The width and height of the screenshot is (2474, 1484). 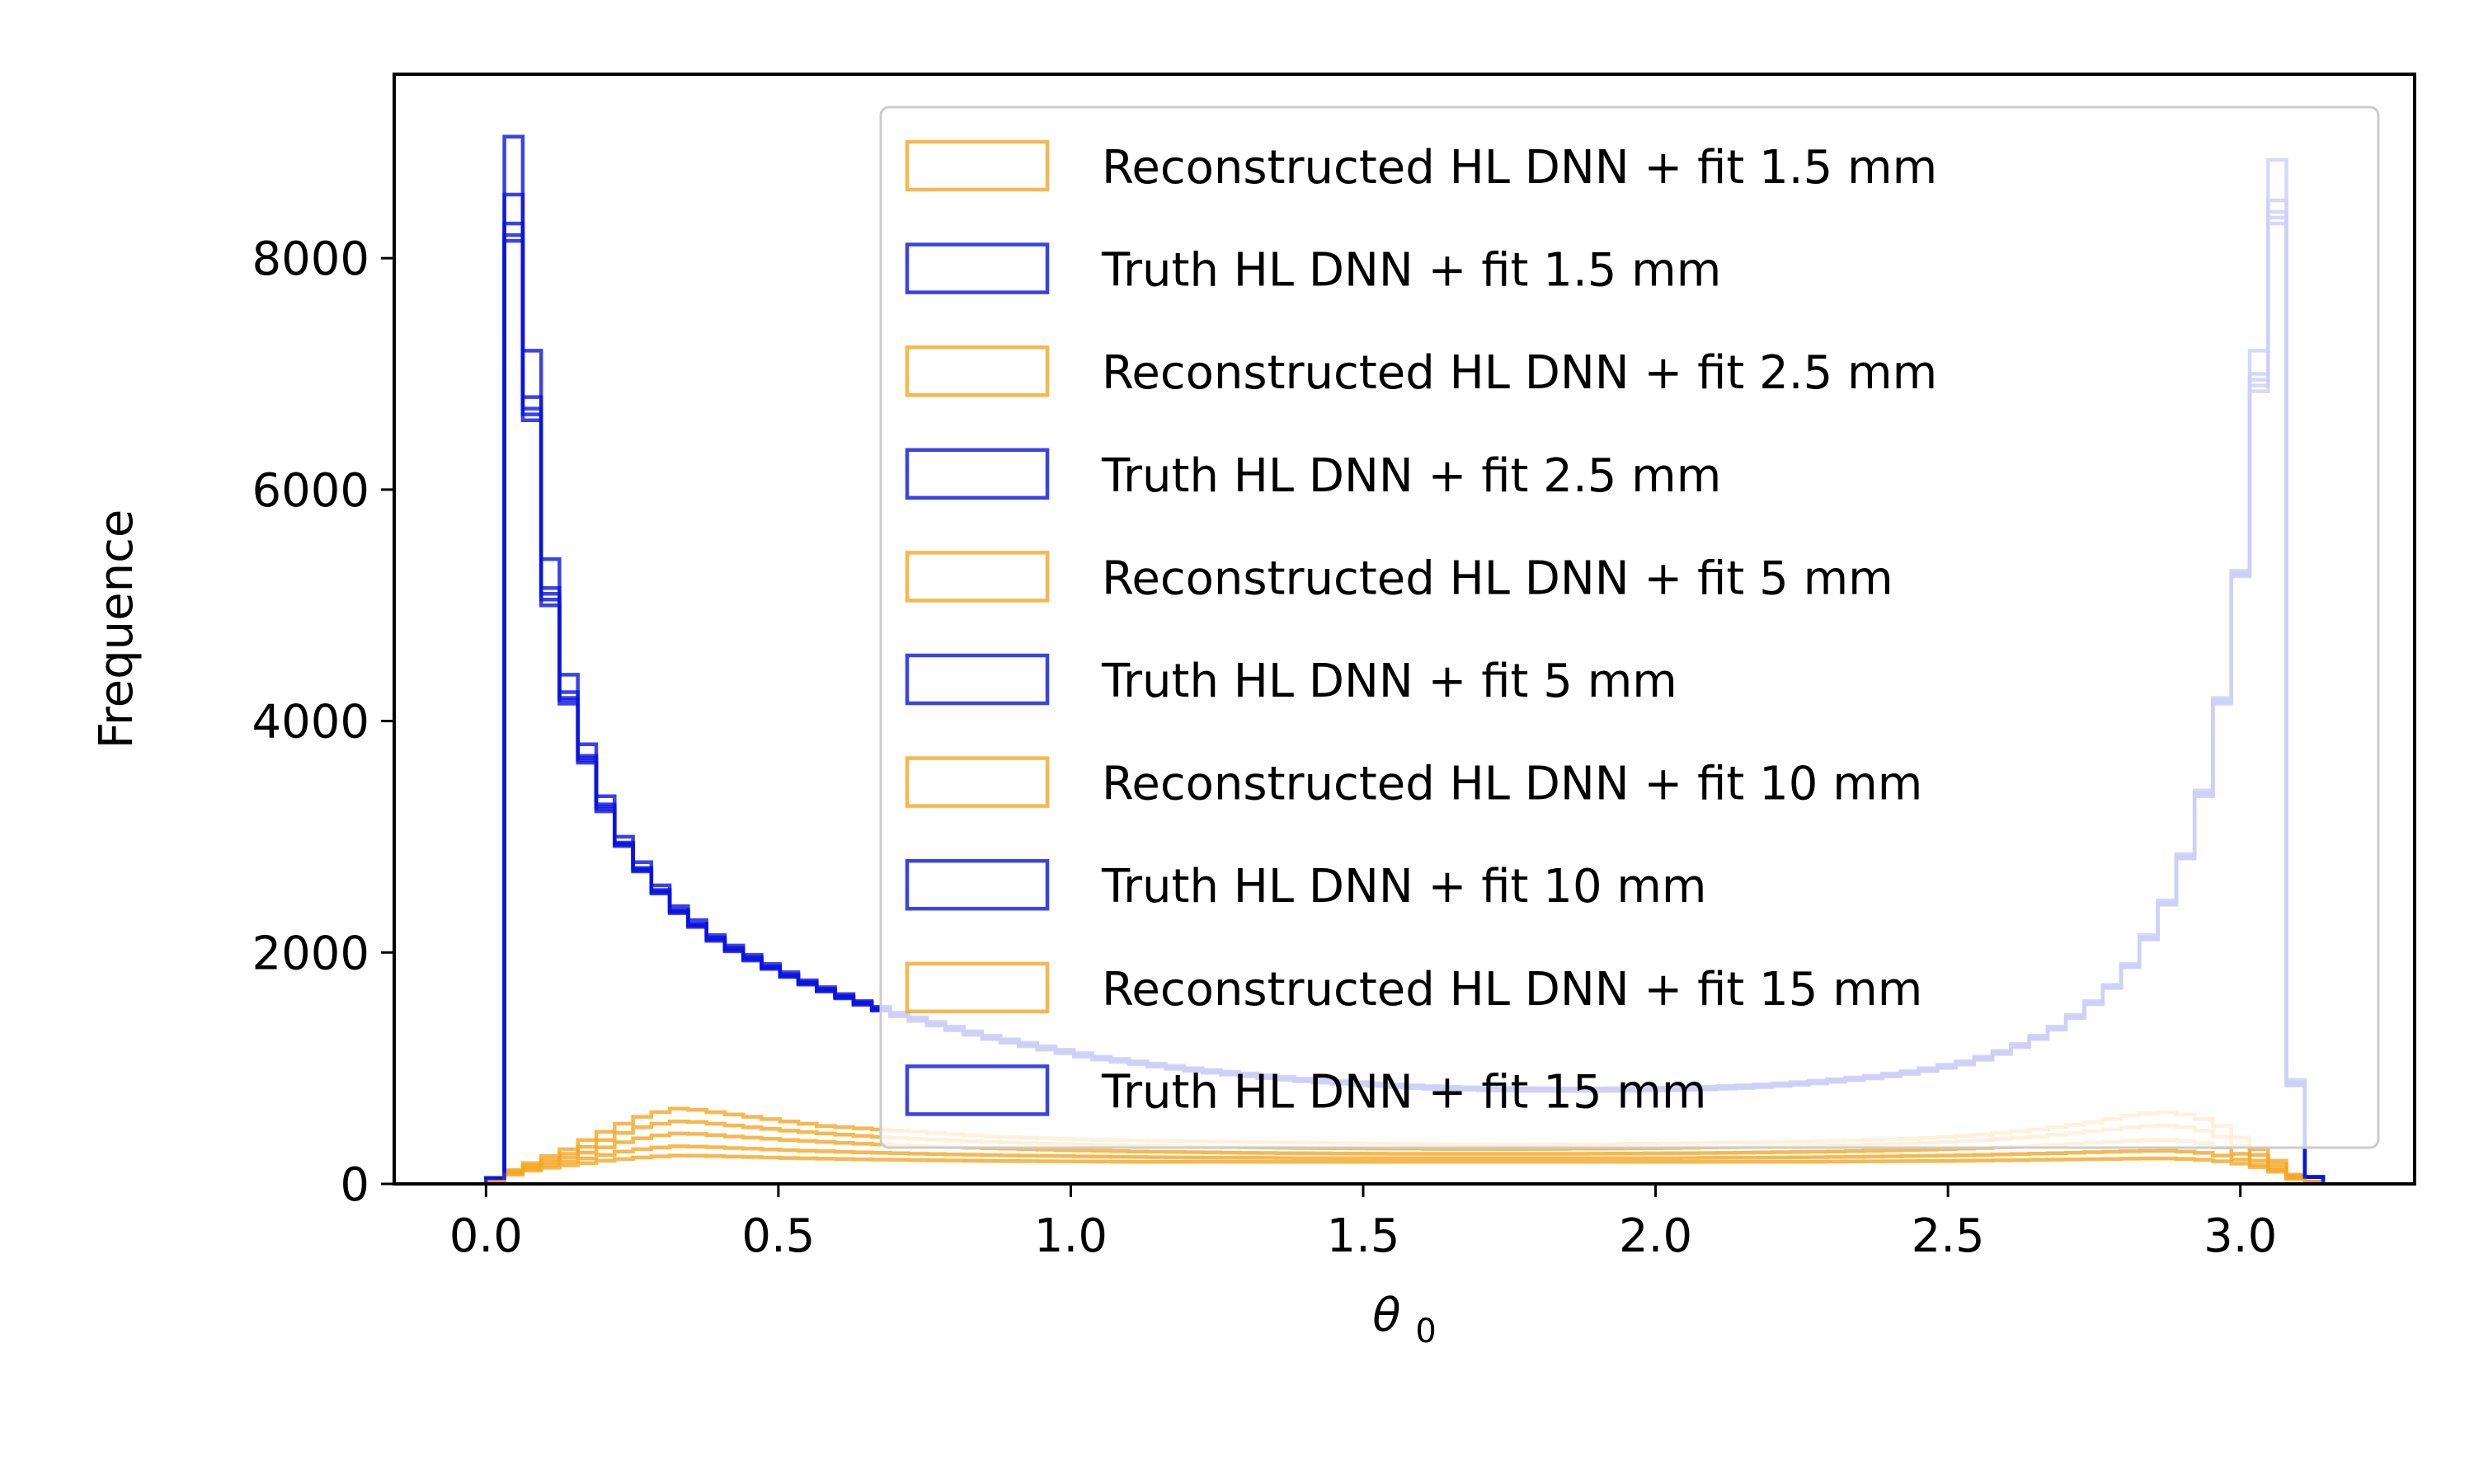 I want to click on x-axis-label-main: θ, so click(x=1386, y=1315).